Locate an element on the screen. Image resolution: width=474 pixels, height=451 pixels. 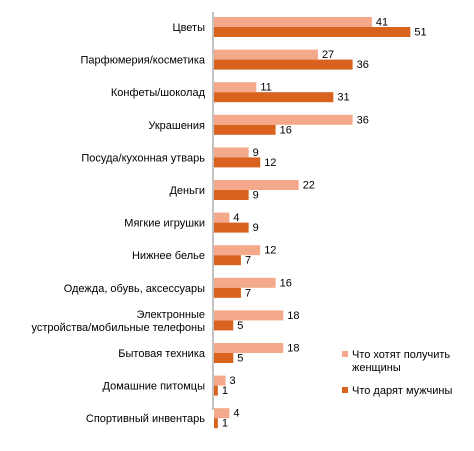
category-label: Парфюмерия/косметика is located at coordinates (143, 61).